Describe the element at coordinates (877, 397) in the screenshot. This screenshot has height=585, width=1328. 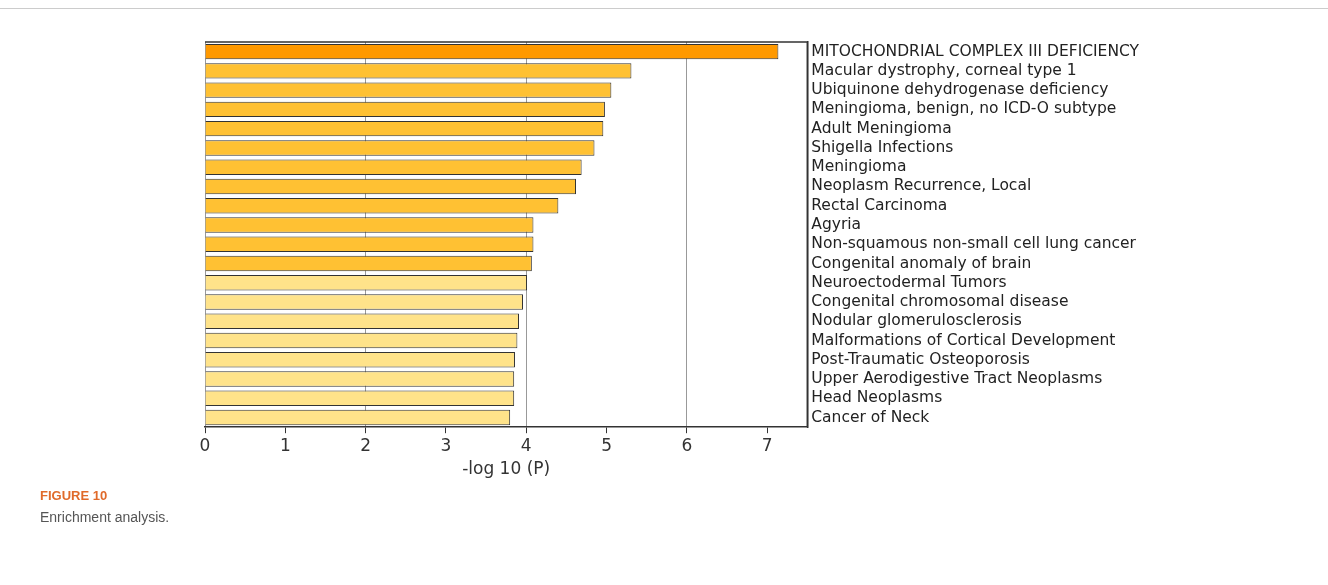
I see `y-tick-label: Head Neoplasms` at that location.